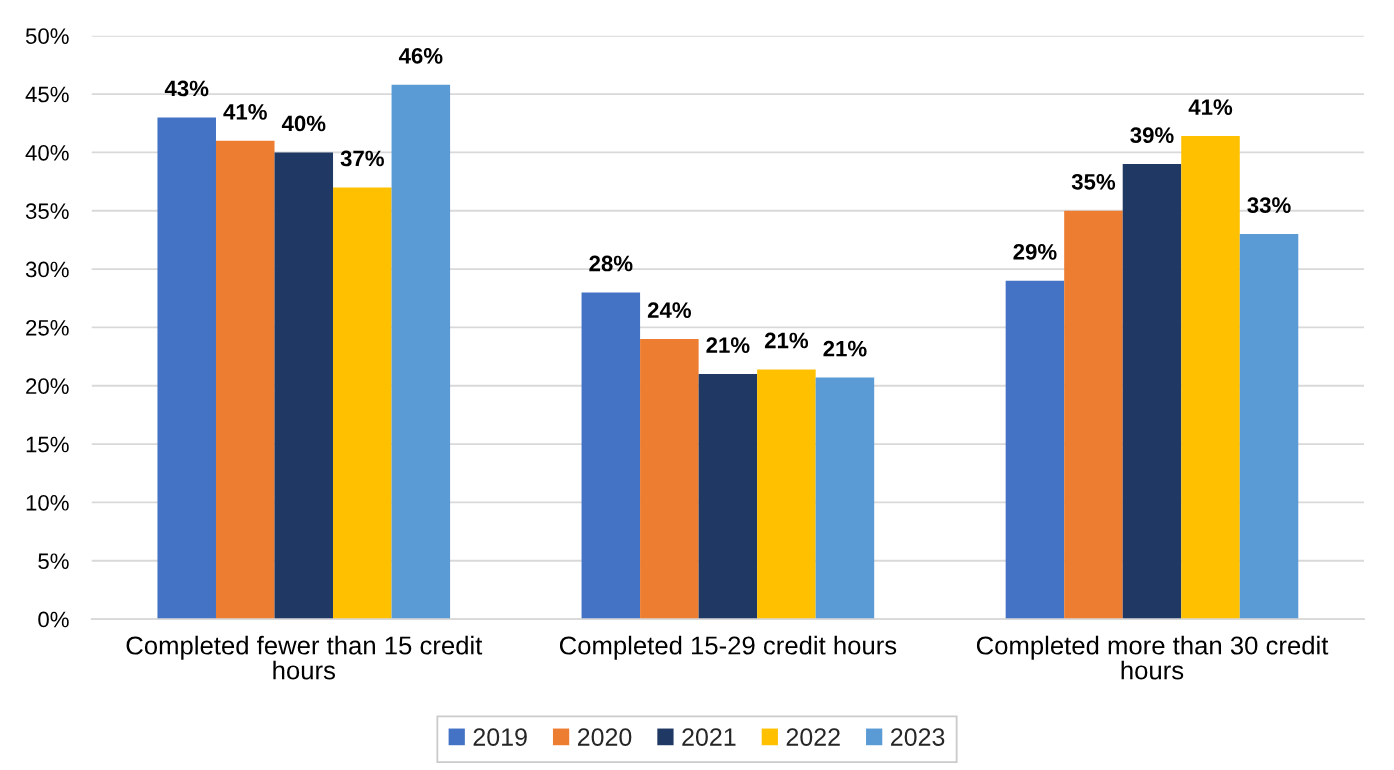 Image resolution: width=1394 pixels, height=770 pixels. Describe the element at coordinates (47, 444) in the screenshot. I see `y-tick-label: 15%` at that location.